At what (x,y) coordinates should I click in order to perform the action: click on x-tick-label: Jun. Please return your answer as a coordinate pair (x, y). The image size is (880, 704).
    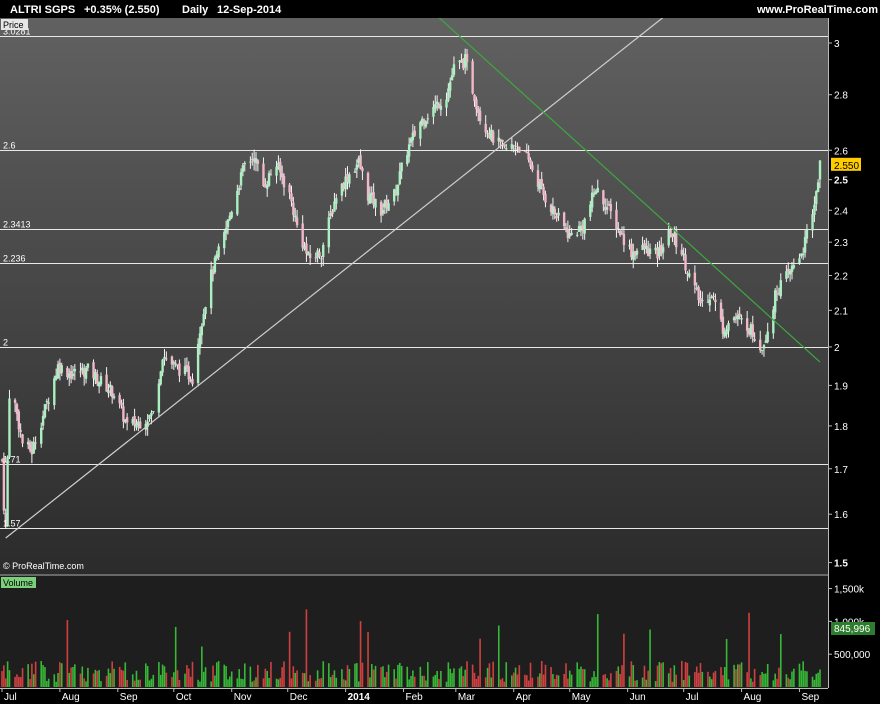
    Looking at the image, I should click on (638, 697).